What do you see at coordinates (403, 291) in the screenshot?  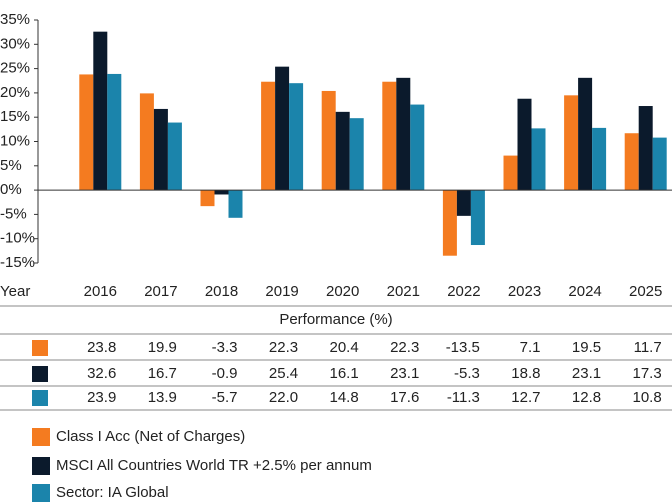 I see `x-tick-label: 2021` at bounding box center [403, 291].